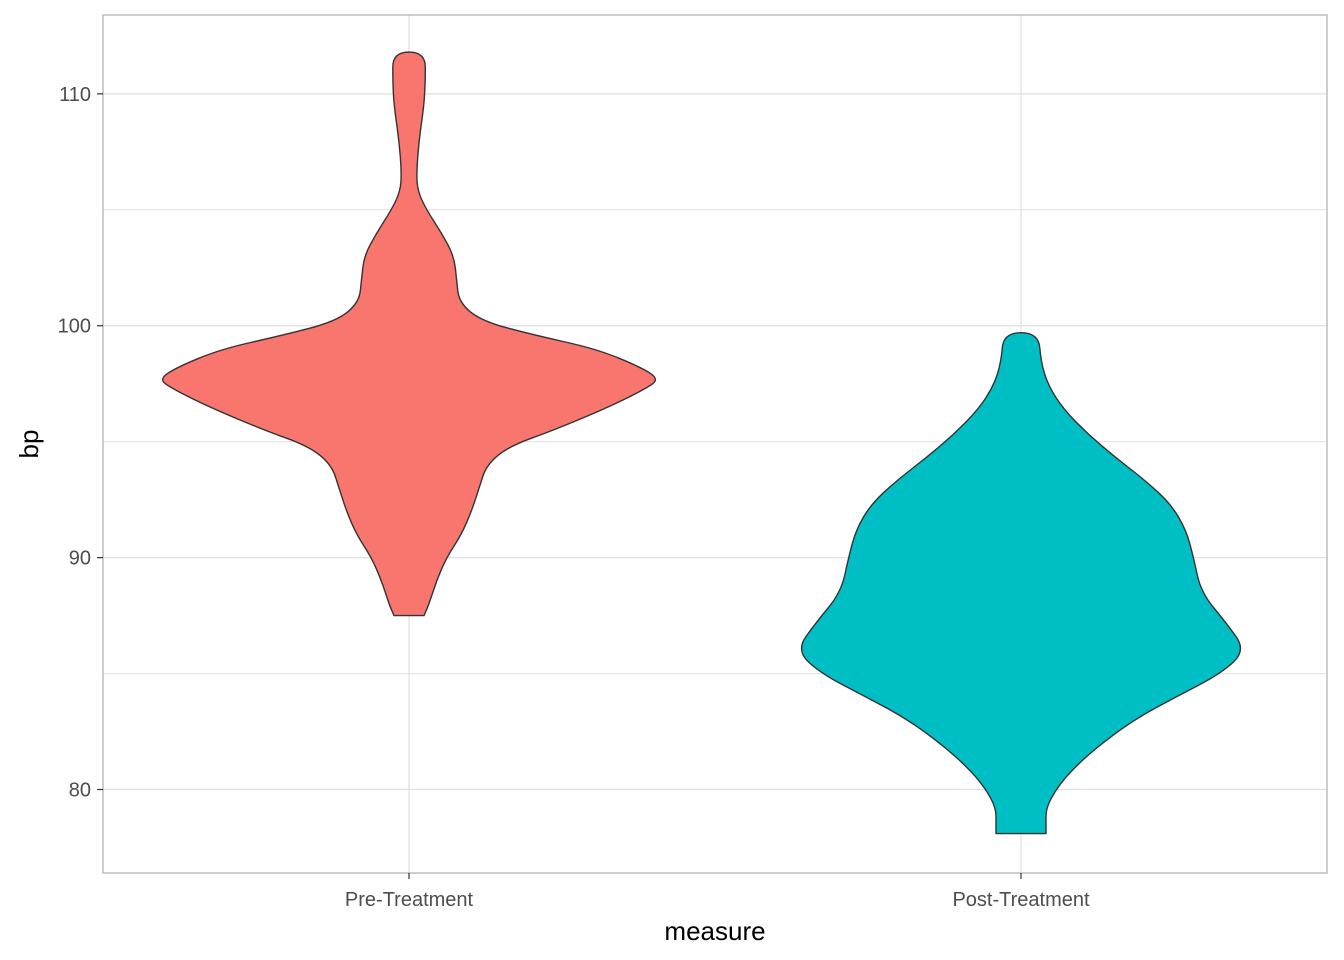 The height and width of the screenshot is (960, 1344). Describe the element at coordinates (714, 931) in the screenshot. I see `x-axis-title: measure` at that location.